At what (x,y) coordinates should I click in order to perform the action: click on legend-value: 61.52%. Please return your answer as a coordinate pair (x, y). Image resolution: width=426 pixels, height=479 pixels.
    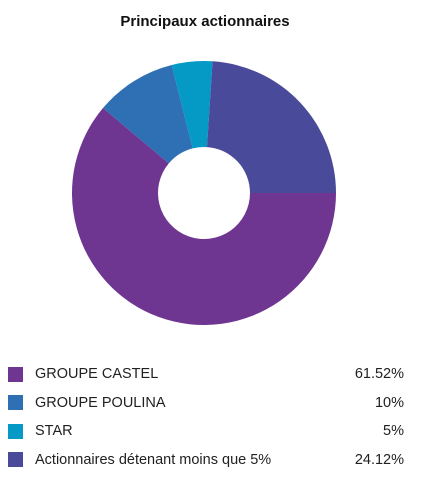
    Looking at the image, I should click on (379, 374).